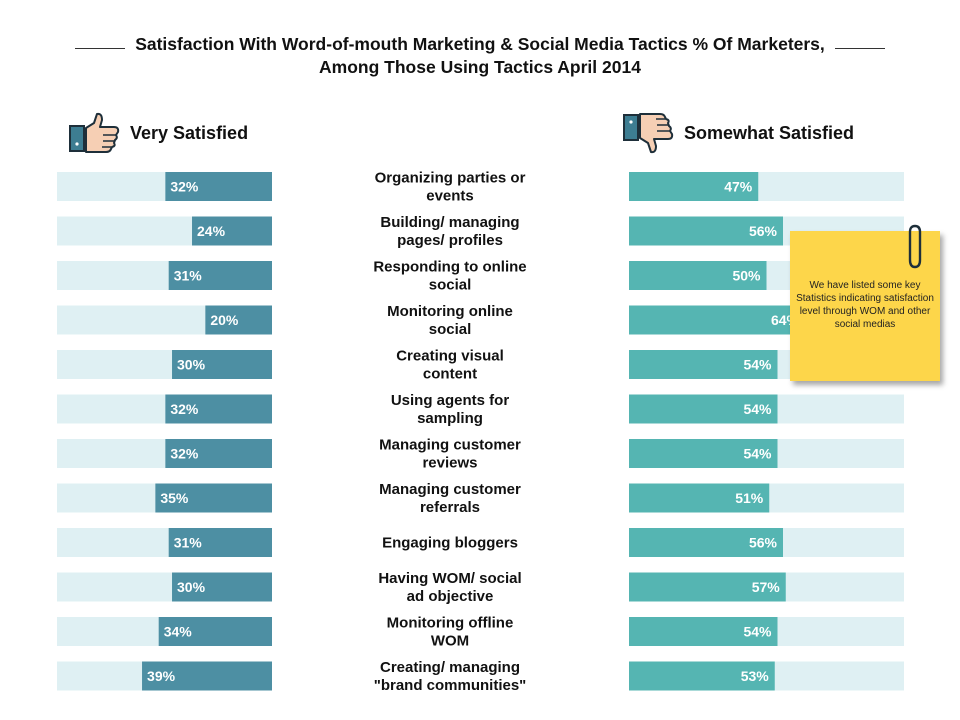  Describe the element at coordinates (161, 676) in the screenshot. I see `very-satisfied-label: 39%` at that location.